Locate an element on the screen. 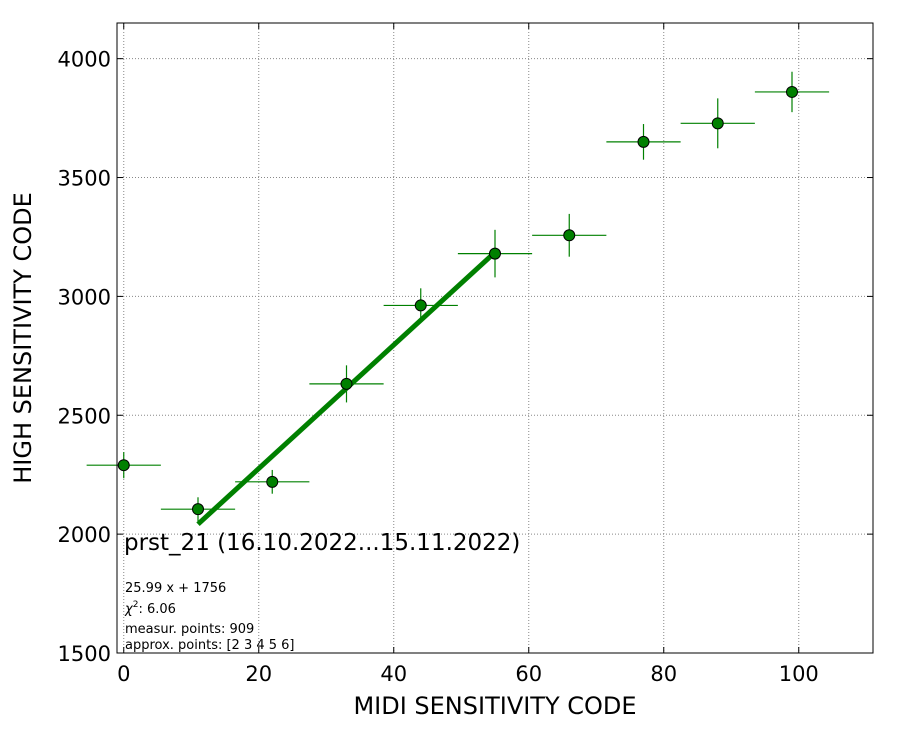  x-tick-label-4: 80 is located at coordinates (663, 674).